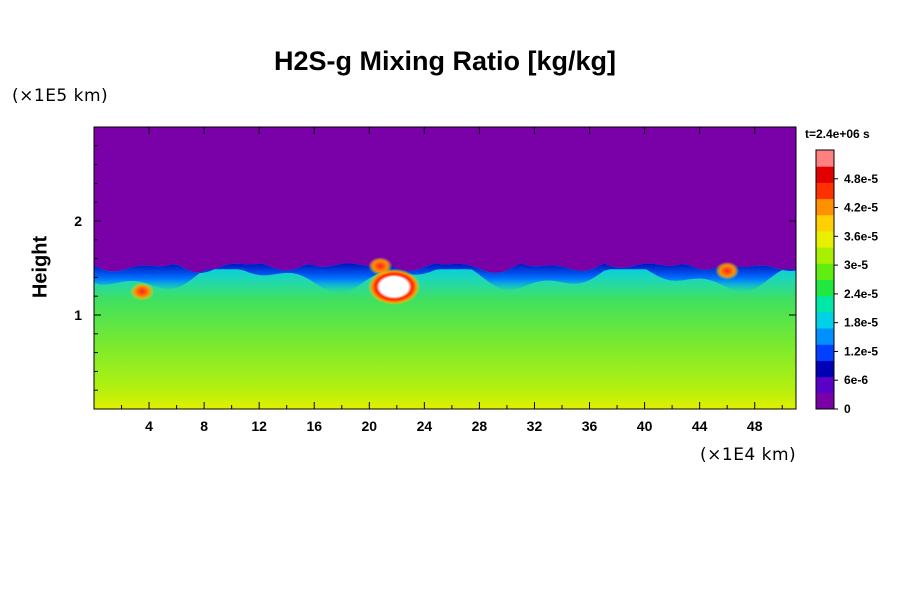 The image size is (900, 600). What do you see at coordinates (204, 426) in the screenshot?
I see `x-tick-label: 8` at bounding box center [204, 426].